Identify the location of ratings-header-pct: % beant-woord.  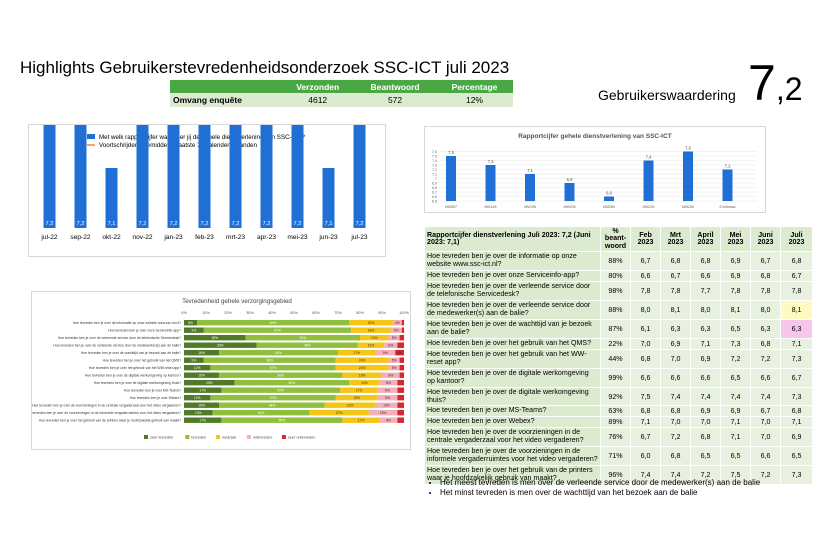
(615, 239).